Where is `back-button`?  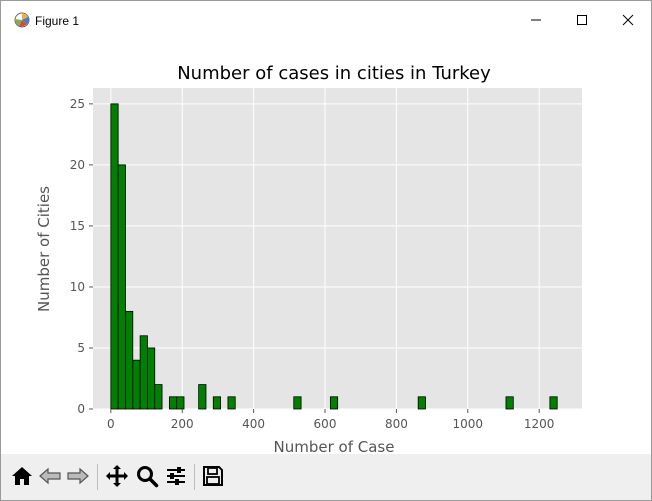
back-button is located at coordinates (50, 476).